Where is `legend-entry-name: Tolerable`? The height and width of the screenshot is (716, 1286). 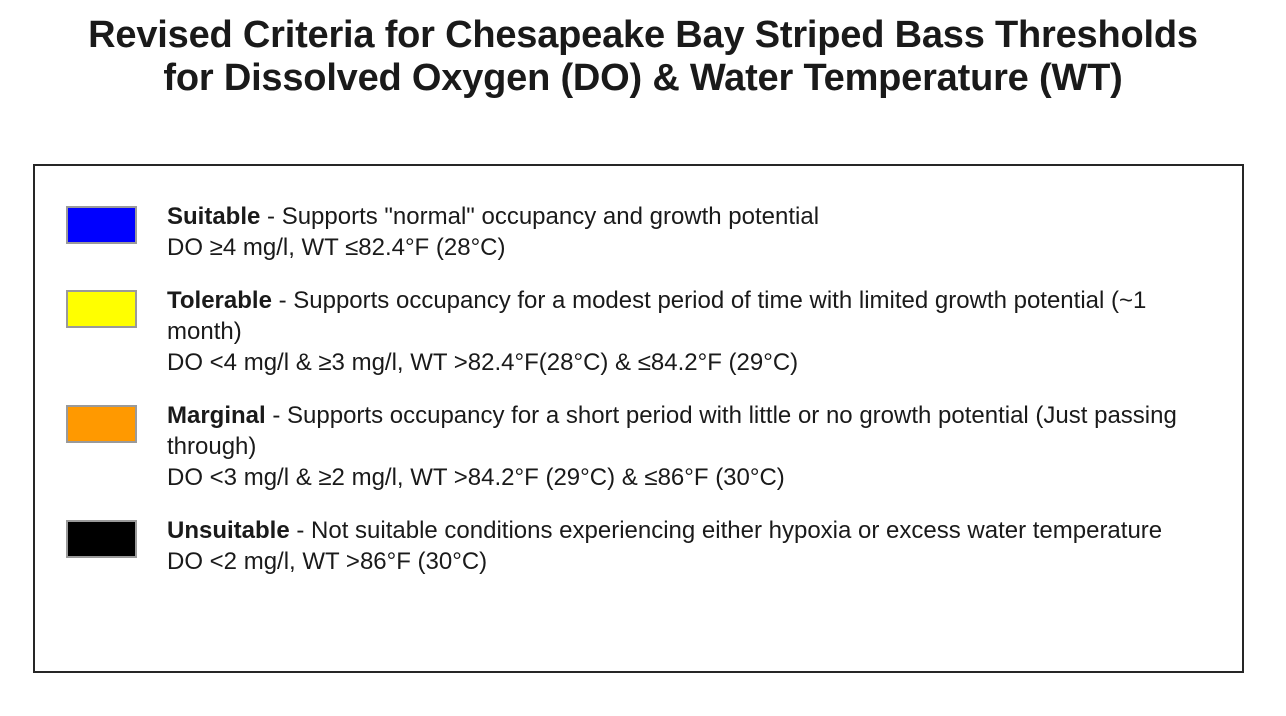
legend-entry-name: Tolerable is located at coordinates (219, 300).